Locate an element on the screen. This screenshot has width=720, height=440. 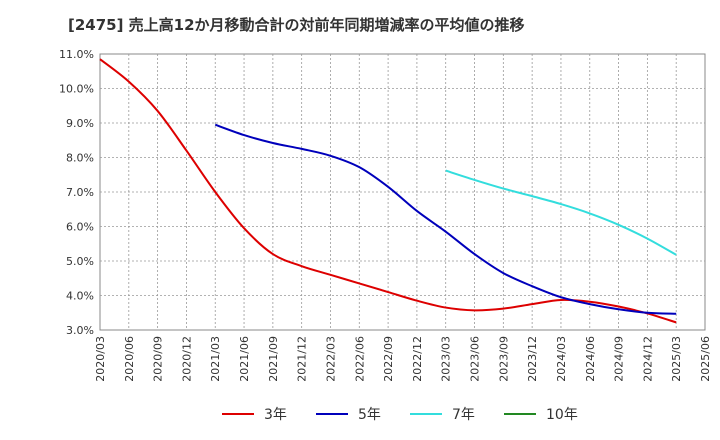
x-tick-label: 2024/03 is located at coordinates (561, 359).